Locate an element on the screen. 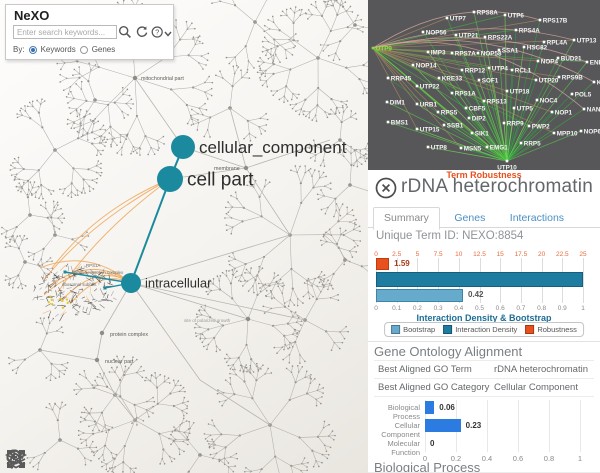  gene-label: EMG1 is located at coordinates (499, 147).